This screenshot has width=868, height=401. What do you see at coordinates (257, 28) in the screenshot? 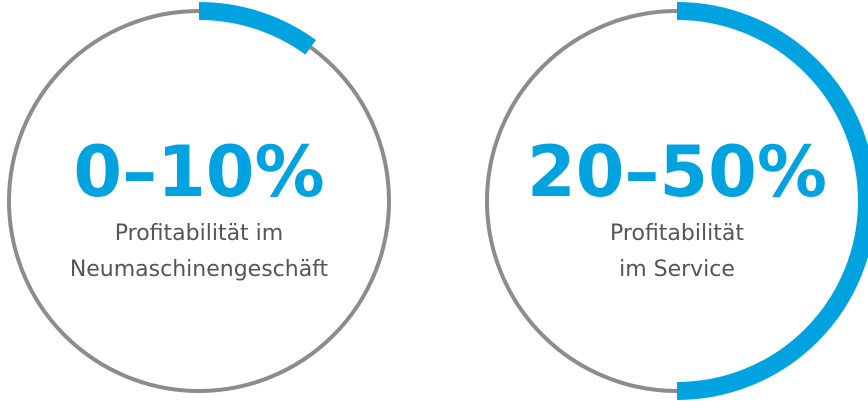
I see `gauge-value-arc` at bounding box center [257, 28].